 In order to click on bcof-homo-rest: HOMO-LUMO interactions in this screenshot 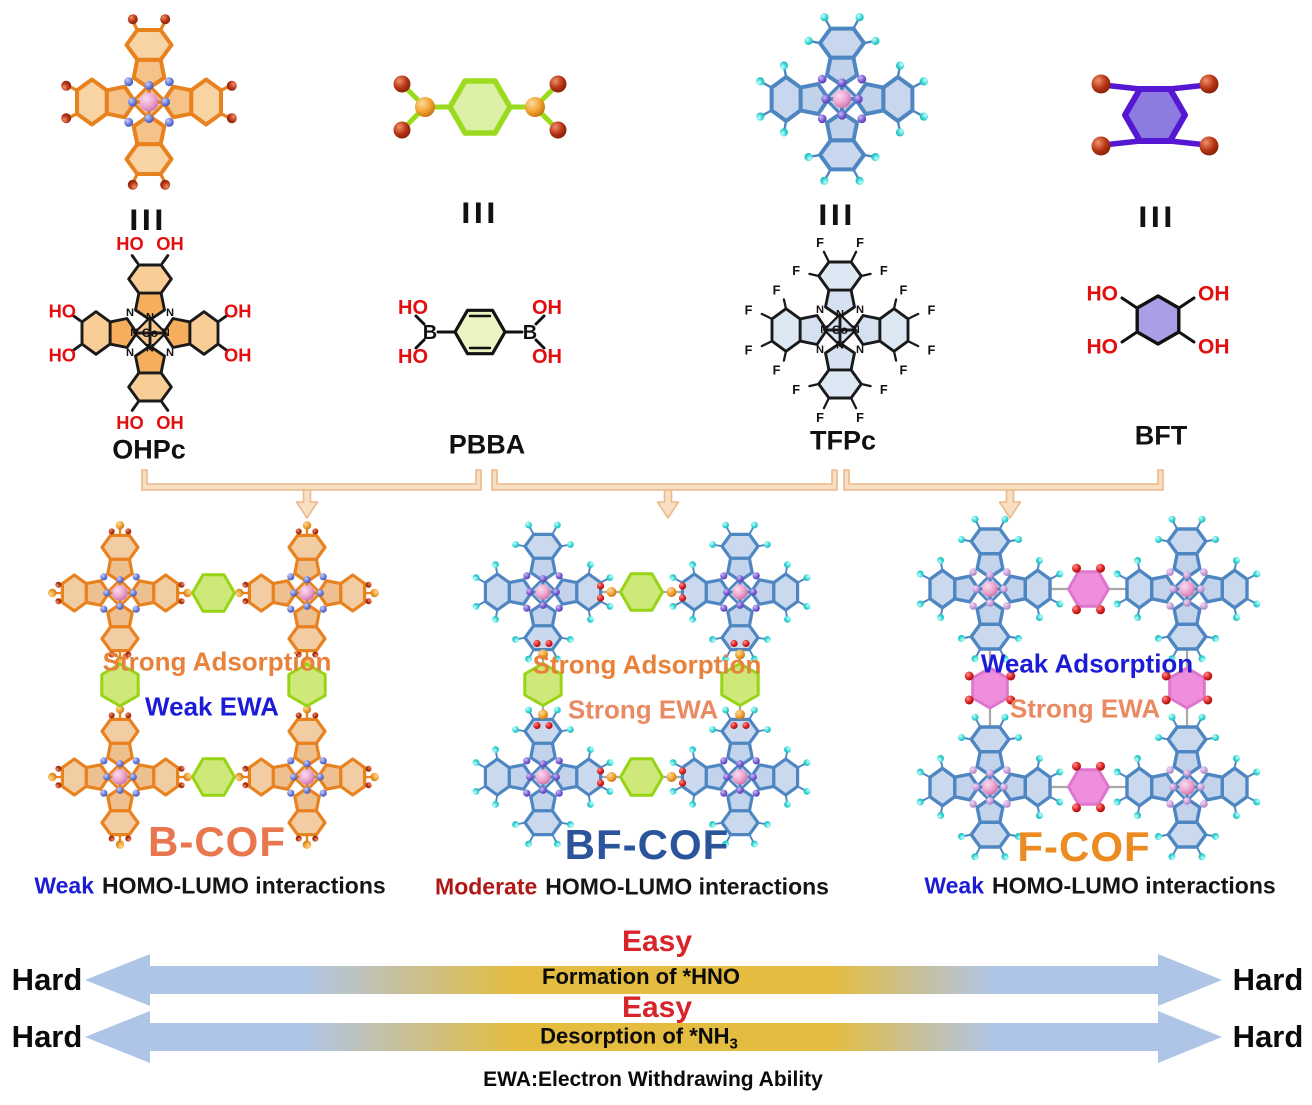, I will do `click(244, 885)`.